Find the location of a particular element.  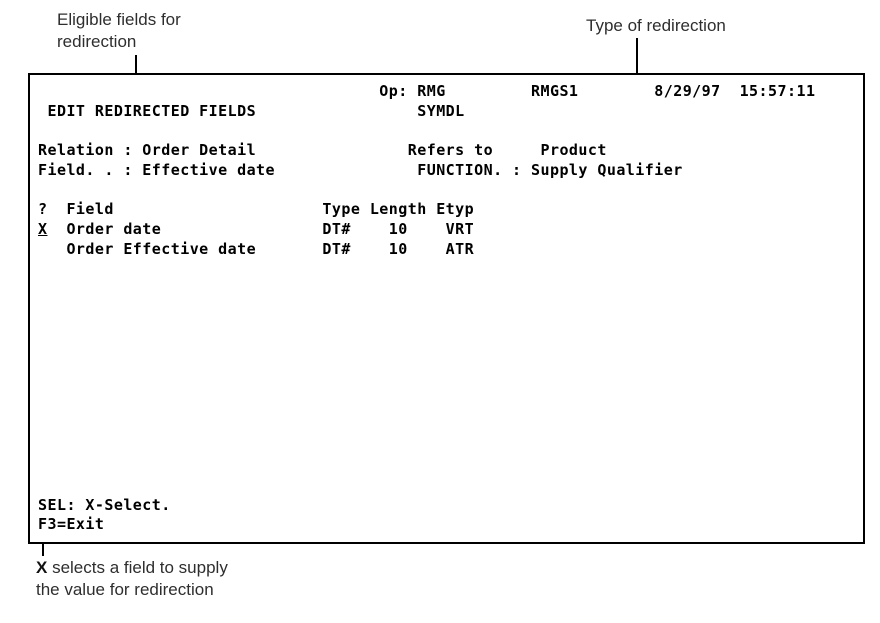

x-select-note-bold-x: X is located at coordinates (42, 567).